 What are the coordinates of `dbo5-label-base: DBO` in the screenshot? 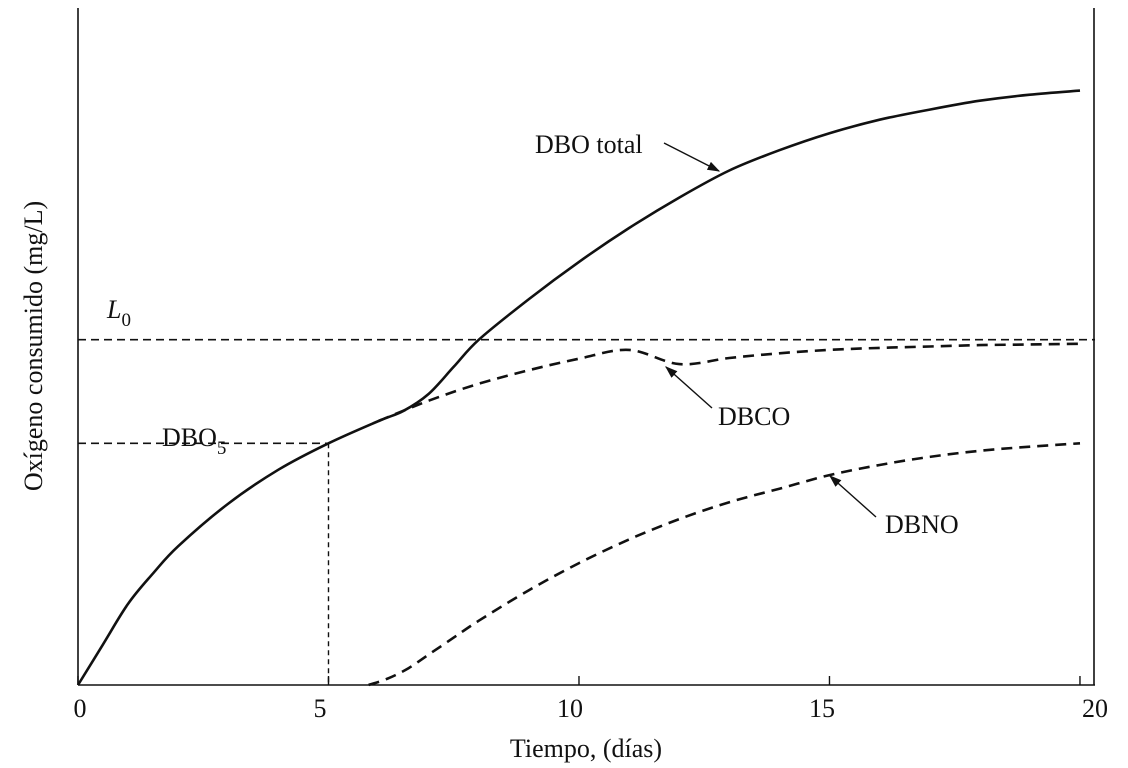 It's located at (189, 437).